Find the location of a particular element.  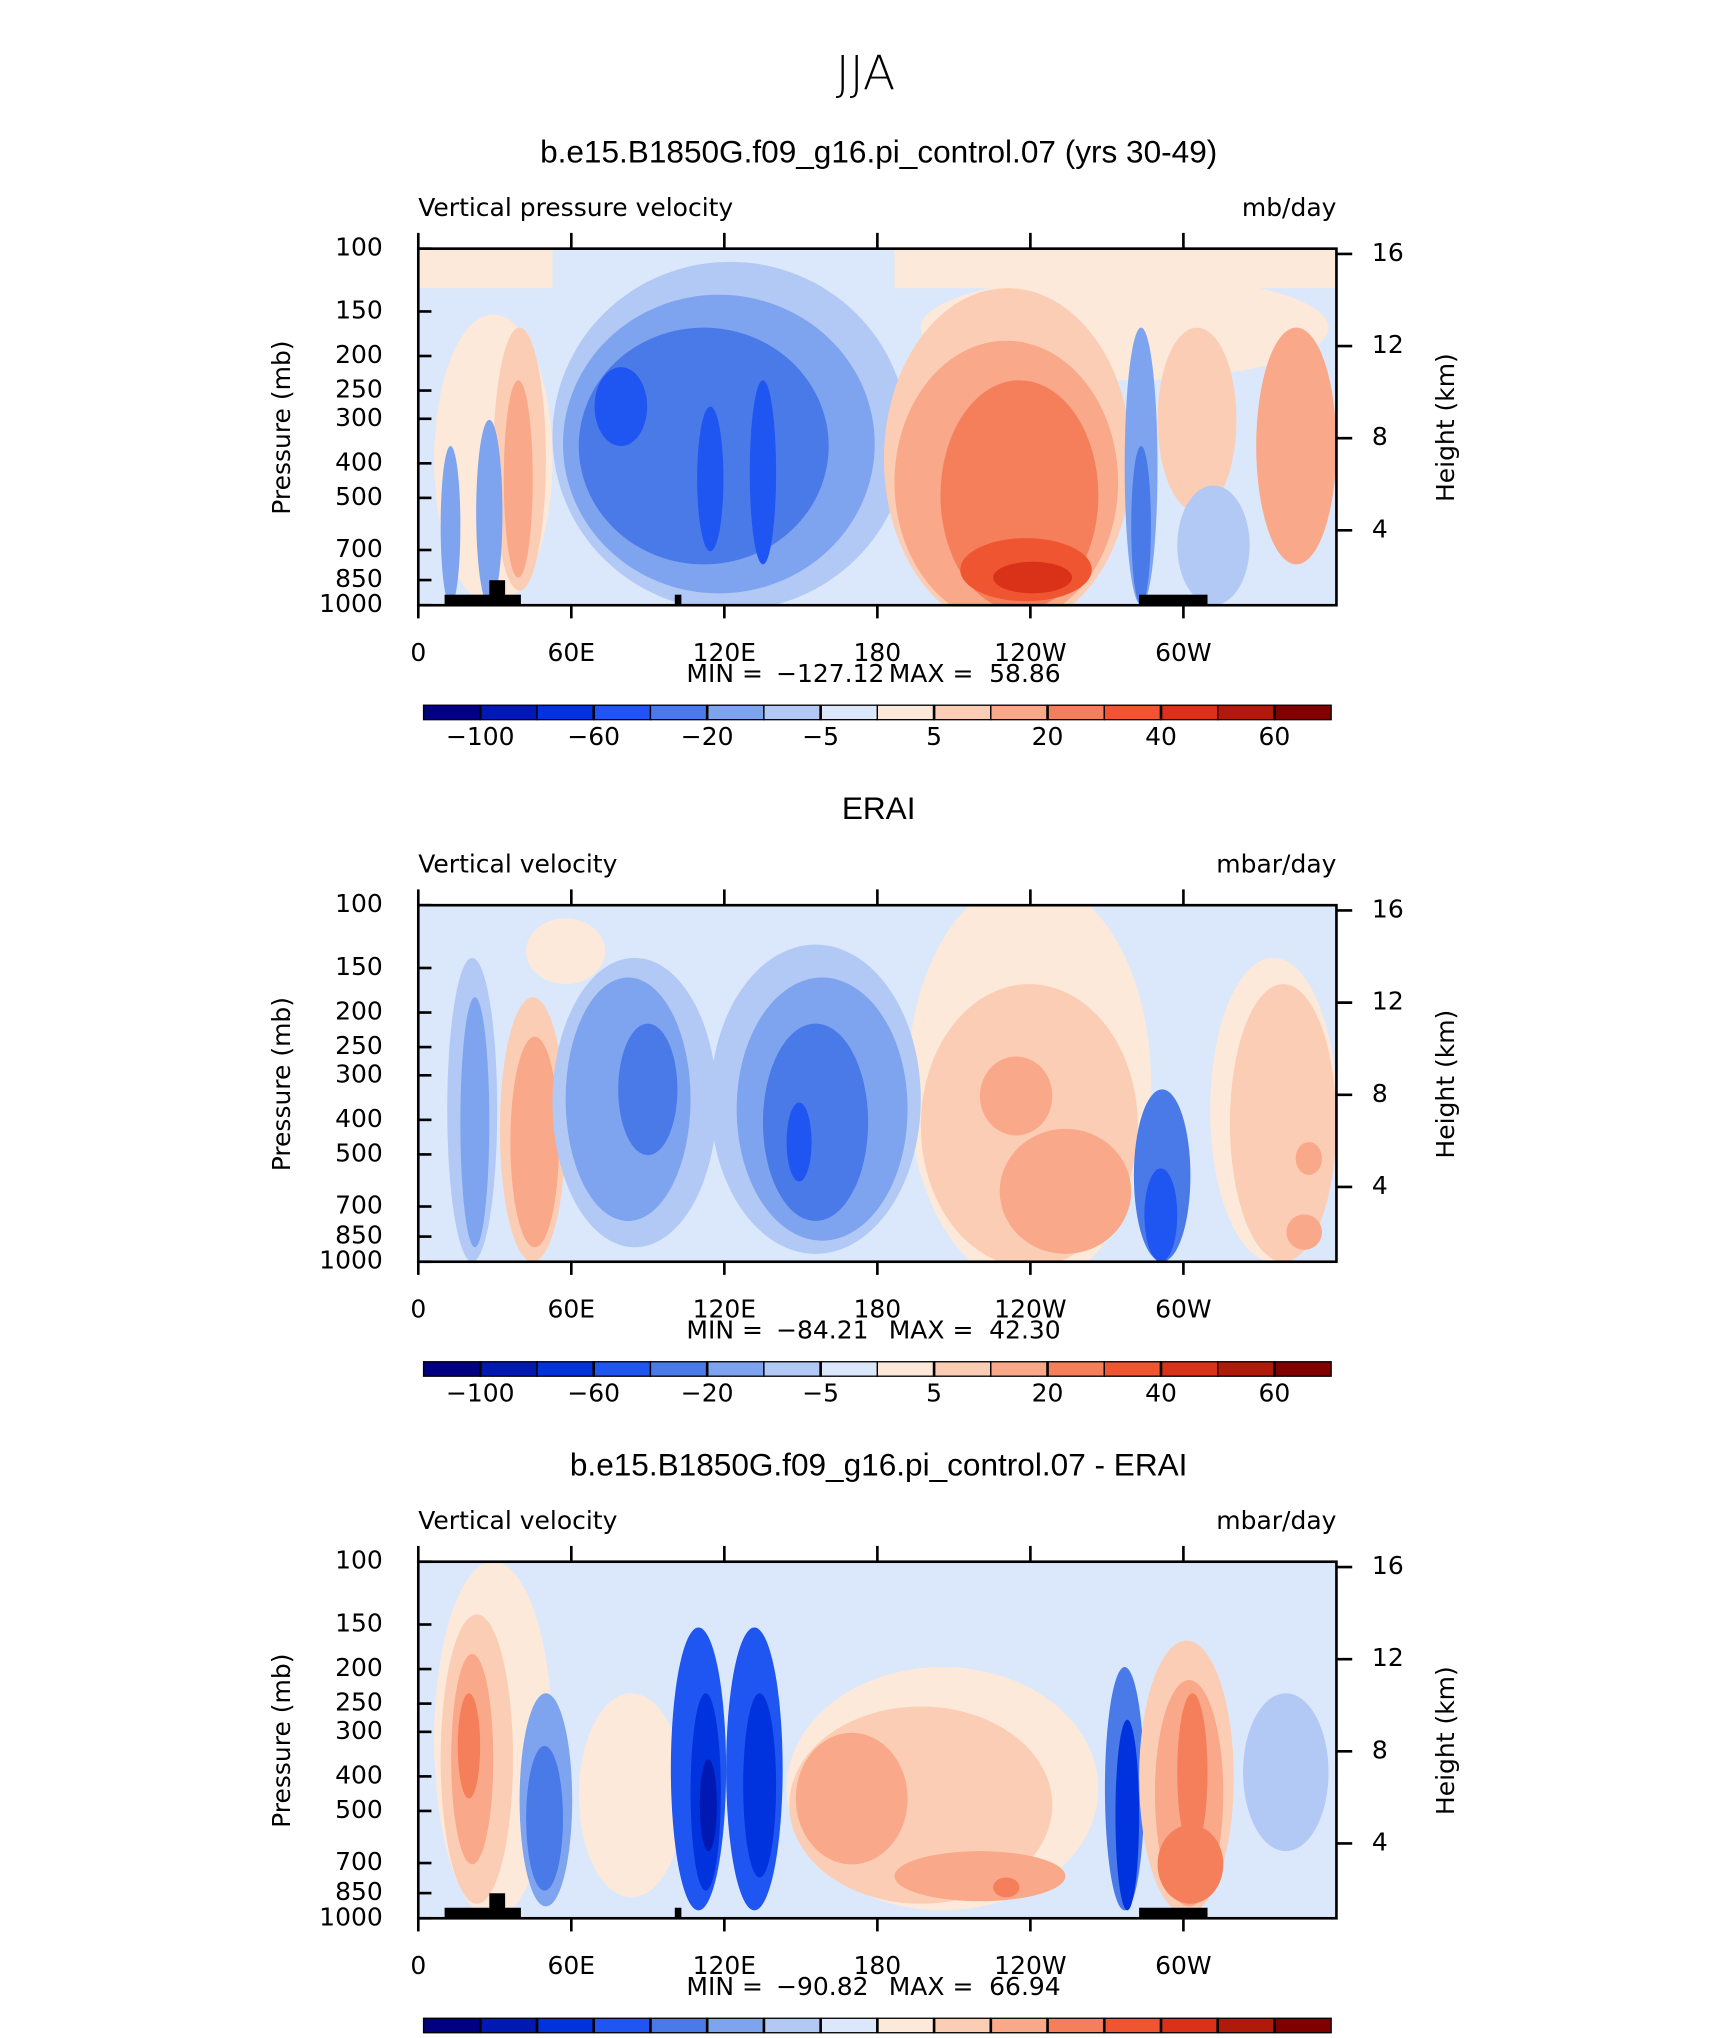

figure-title: JJA is located at coordinates (865, 73).